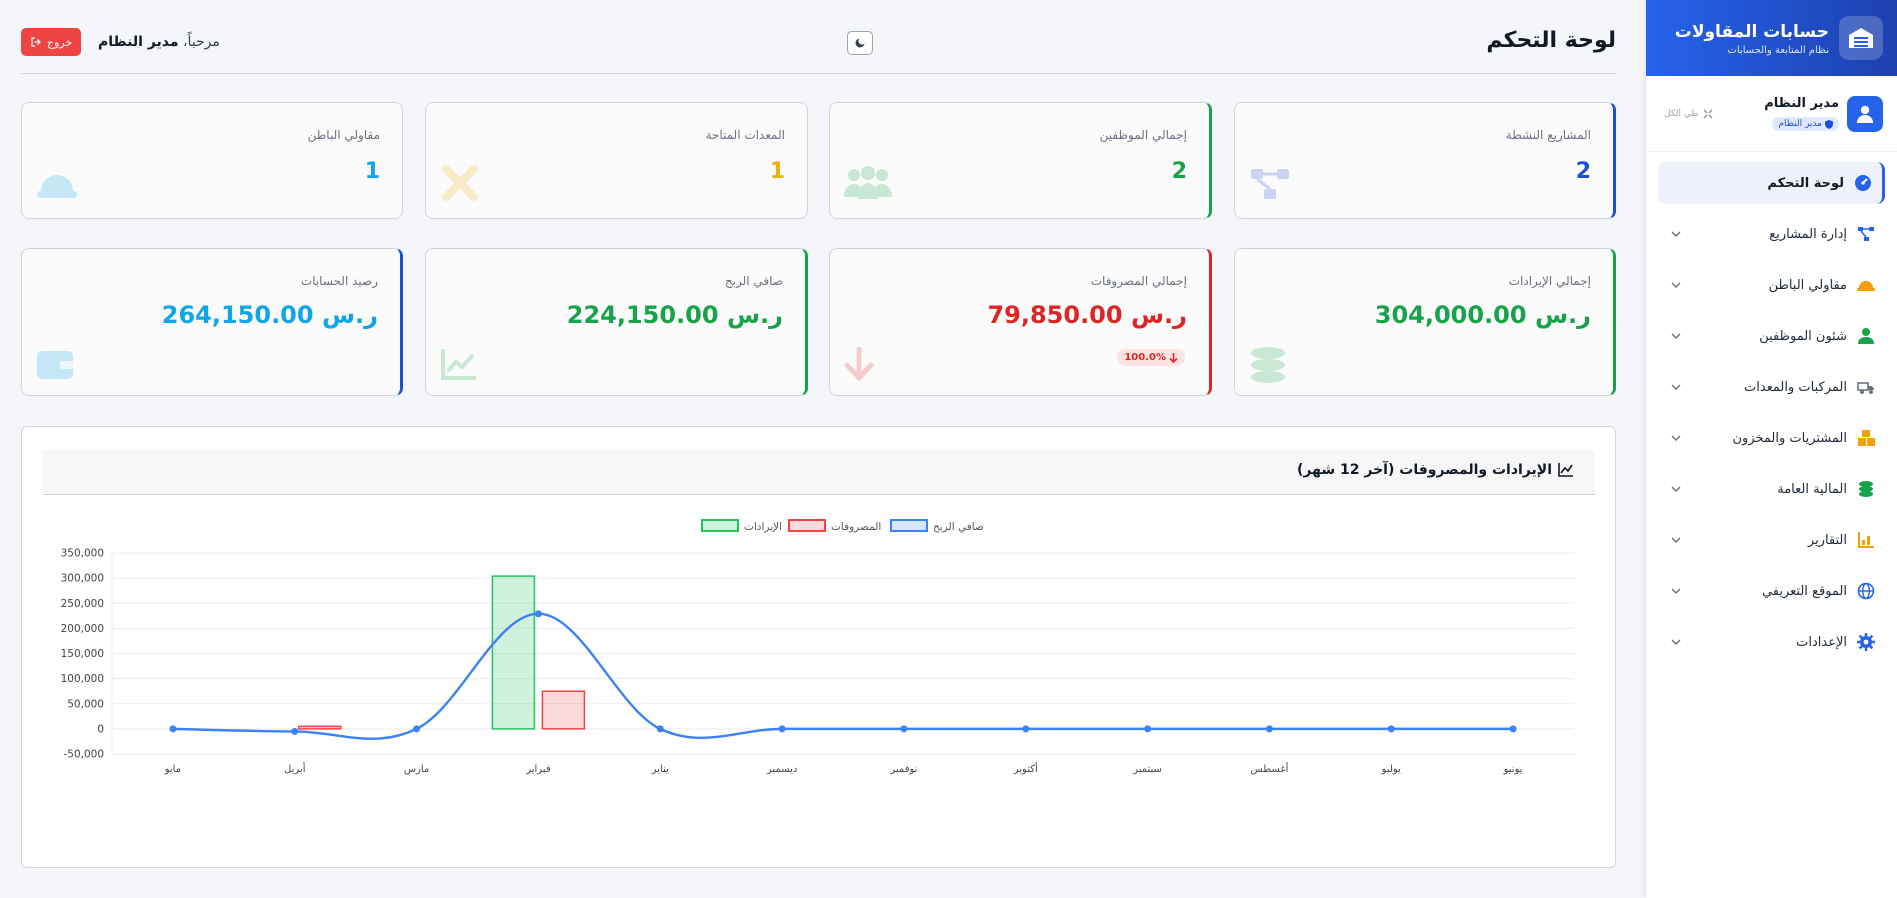 The height and width of the screenshot is (898, 1897). I want to click on sidebar-item-label: المالية العامة, so click(1812, 489).